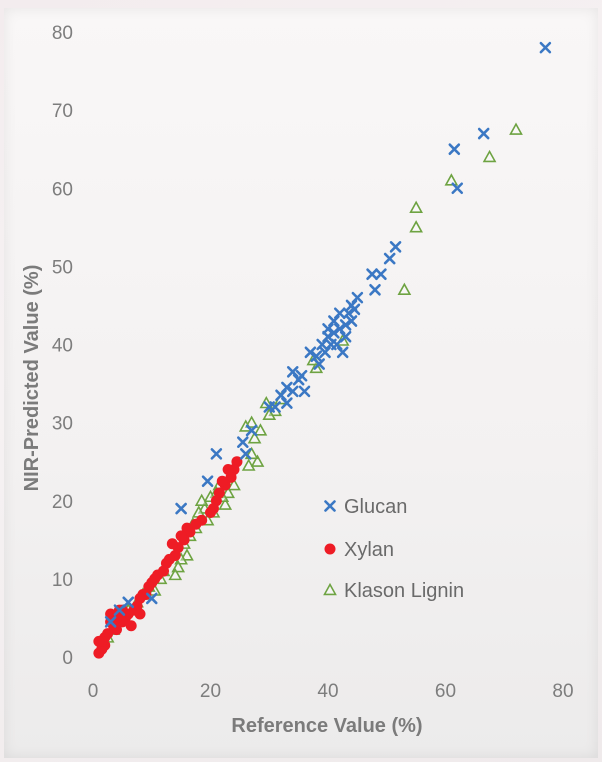 The width and height of the screenshot is (602, 762). What do you see at coordinates (327, 691) in the screenshot?
I see `x-tick-label: 40` at bounding box center [327, 691].